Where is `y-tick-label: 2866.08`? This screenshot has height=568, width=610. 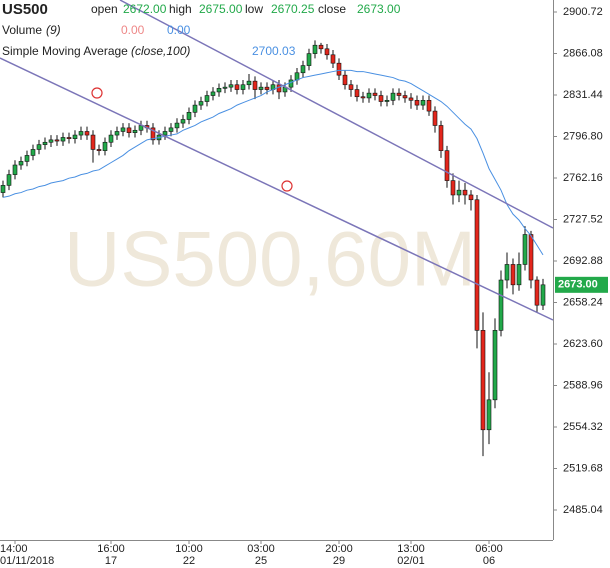
y-tick-label: 2866.08 is located at coordinates (583, 53).